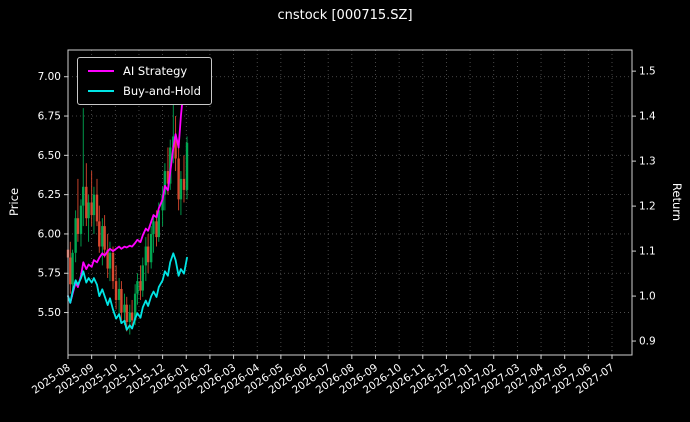 Image resolution: width=690 pixels, height=422 pixels. What do you see at coordinates (49, 195) in the screenshot?
I see `svg-text: 6.25` at bounding box center [49, 195].